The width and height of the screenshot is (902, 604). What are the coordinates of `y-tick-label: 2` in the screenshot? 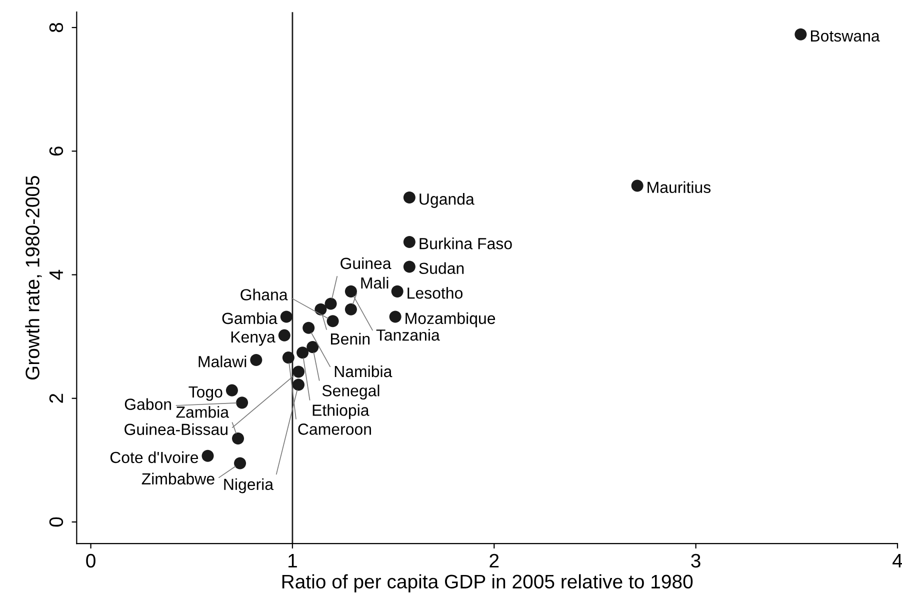 It's located at (56, 398).